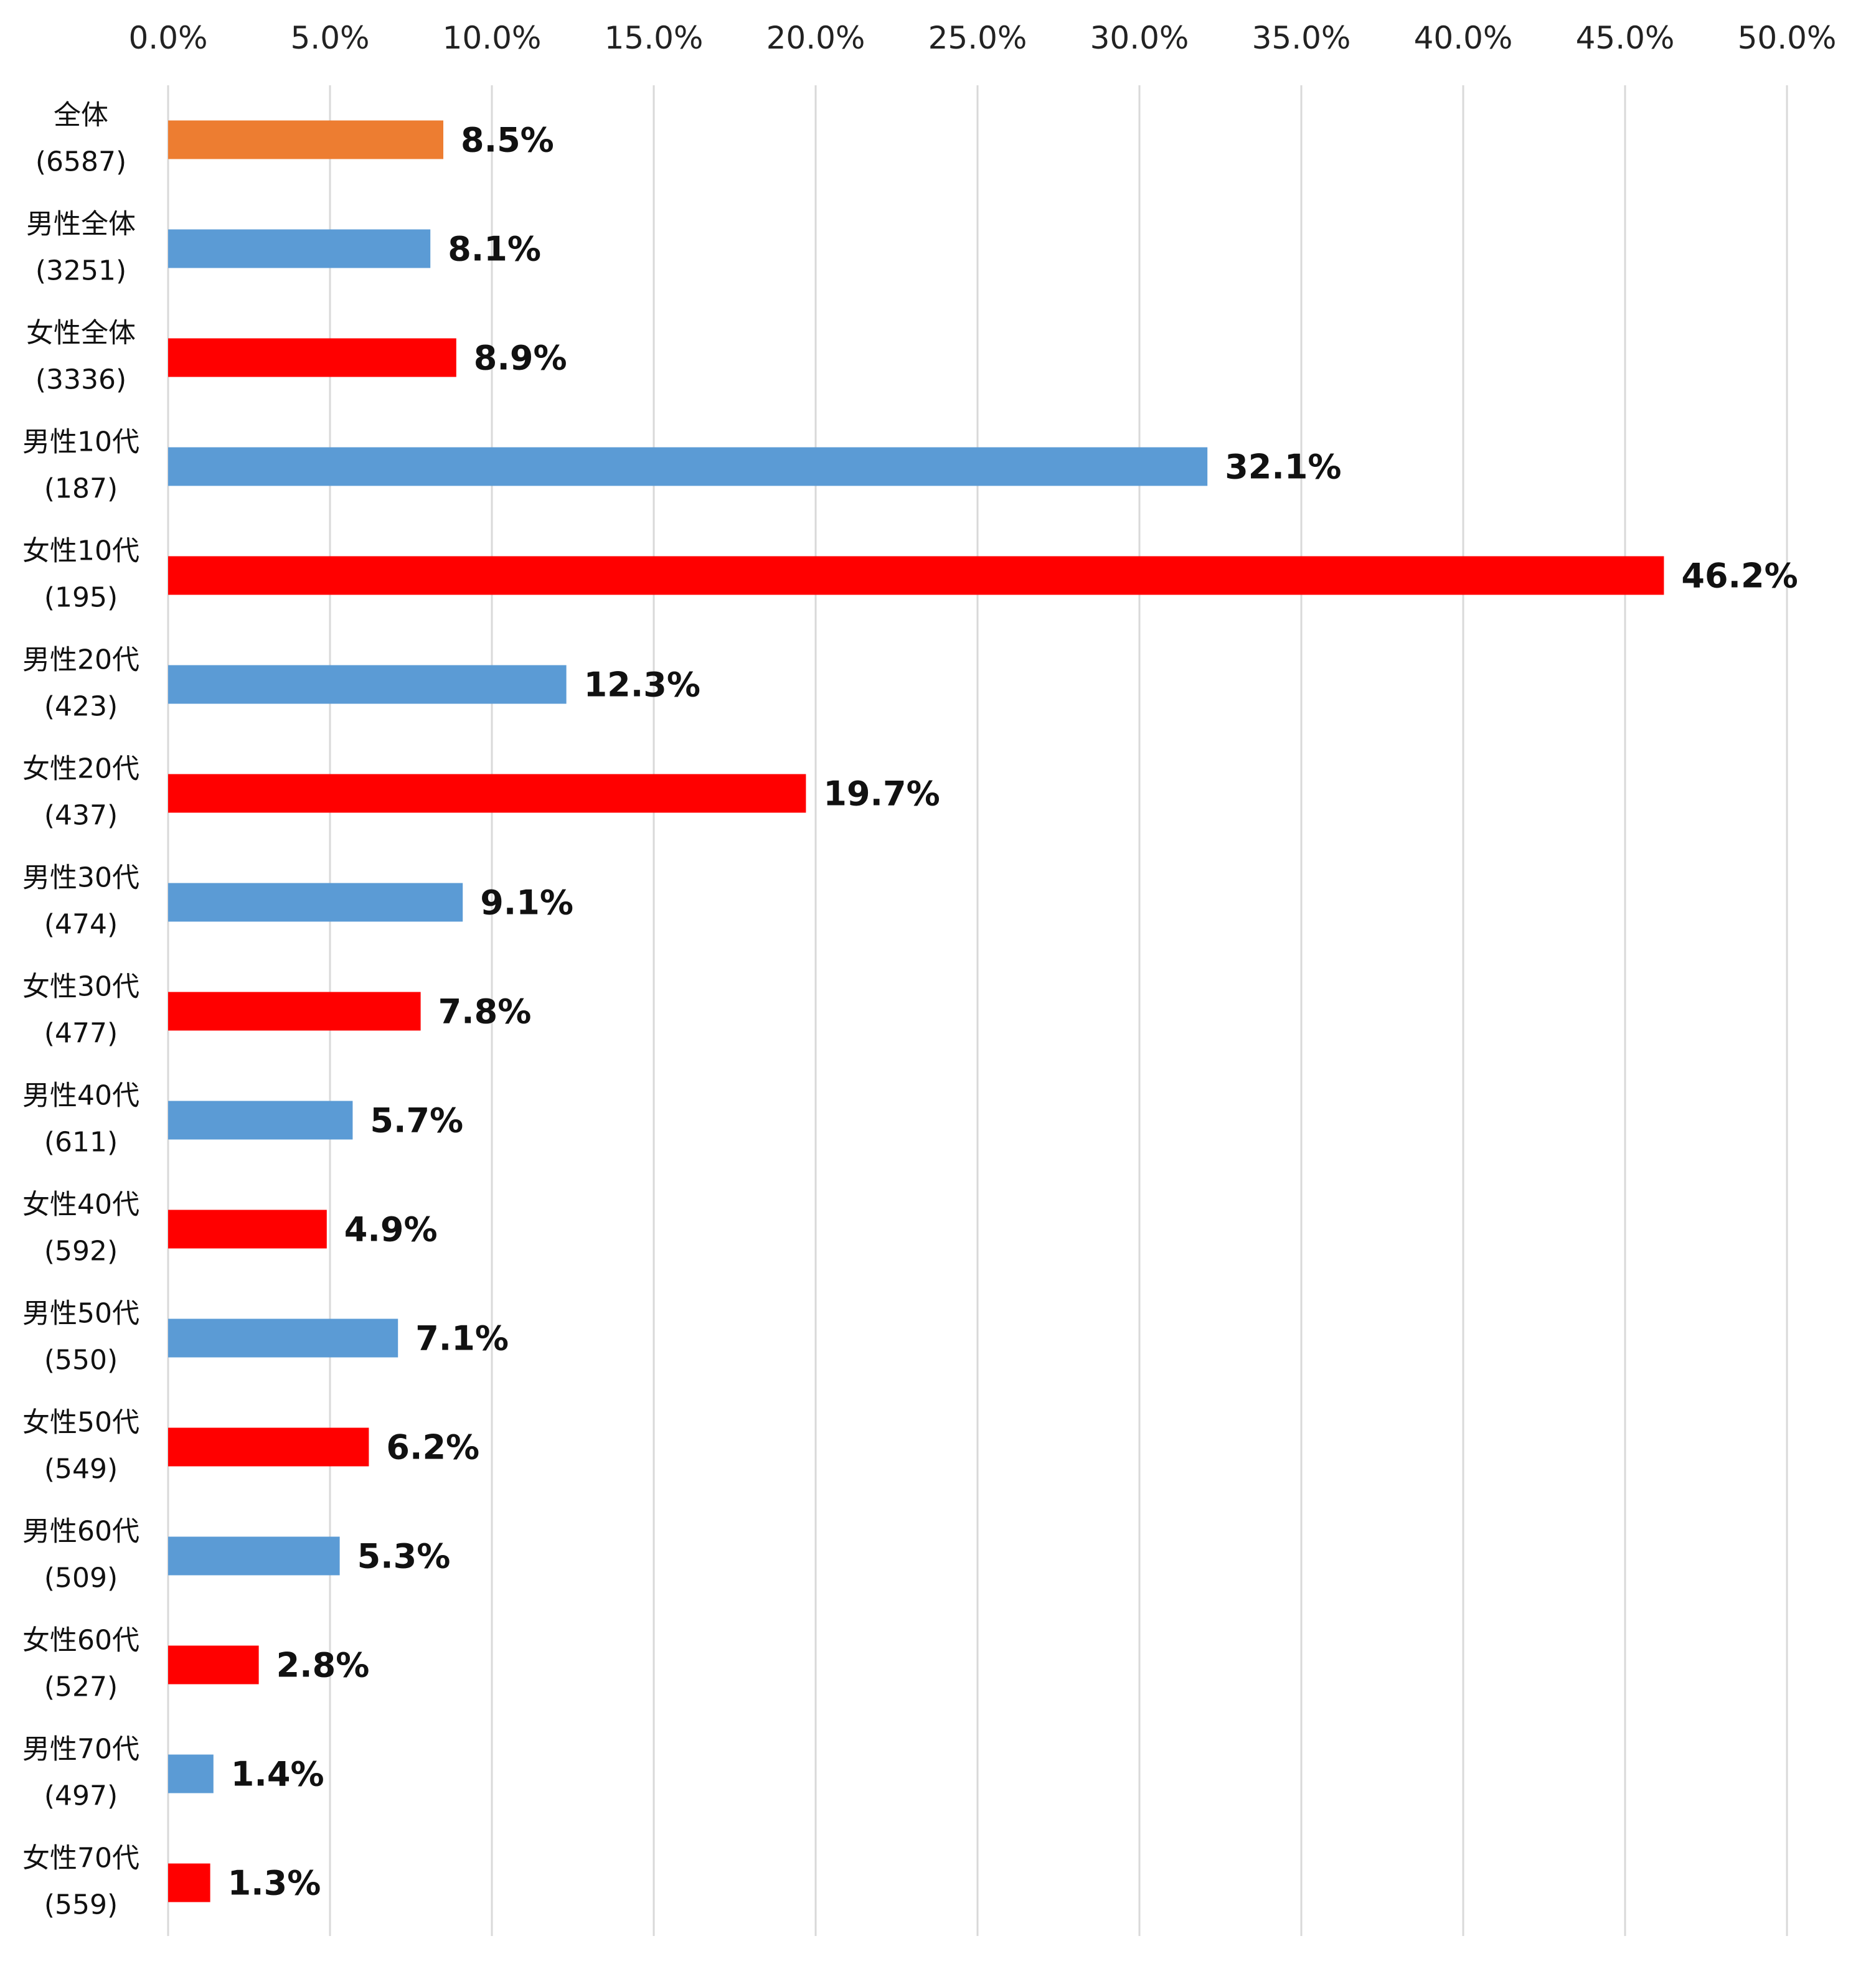  I want to click on category-label: 女性20代, so click(80, 769).